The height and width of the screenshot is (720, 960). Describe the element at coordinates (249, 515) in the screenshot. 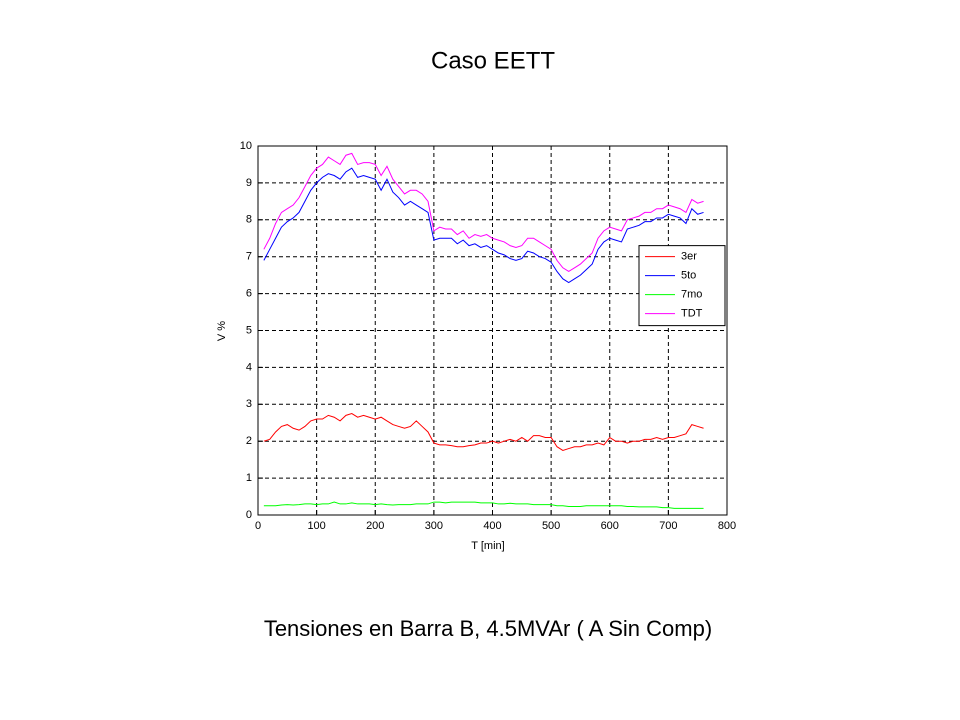

I see `y-tick-label: 0` at that location.